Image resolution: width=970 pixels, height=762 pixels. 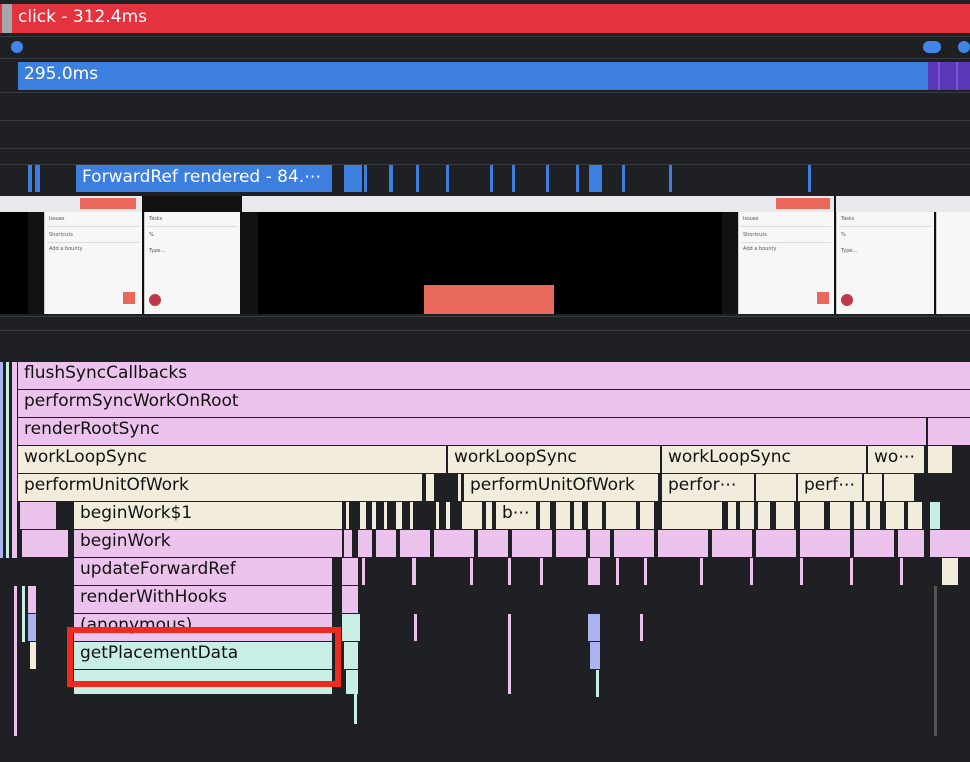 What do you see at coordinates (232, 459) in the screenshot?
I see `flame-frame: workLoopSync` at bounding box center [232, 459].